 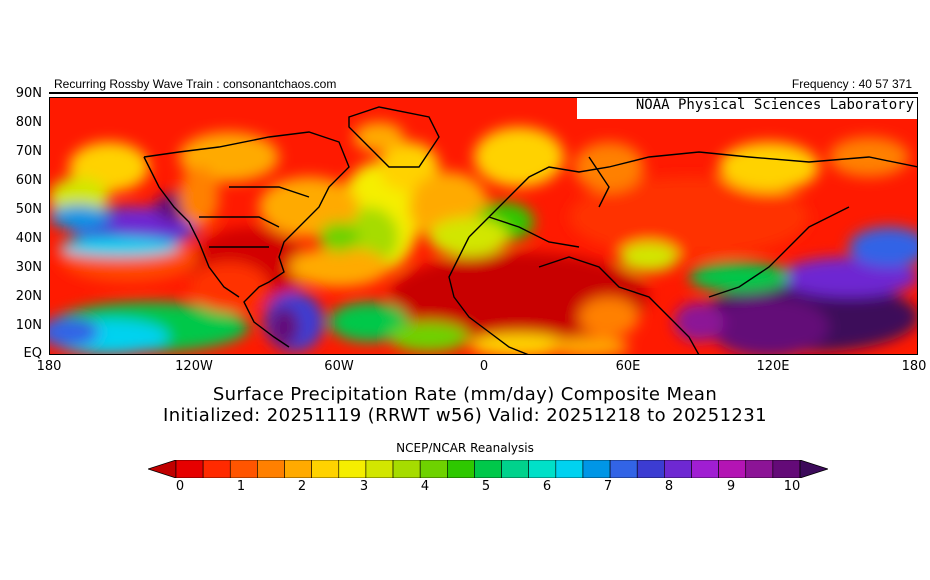 I want to click on colorbar-label: 4, so click(x=425, y=486).